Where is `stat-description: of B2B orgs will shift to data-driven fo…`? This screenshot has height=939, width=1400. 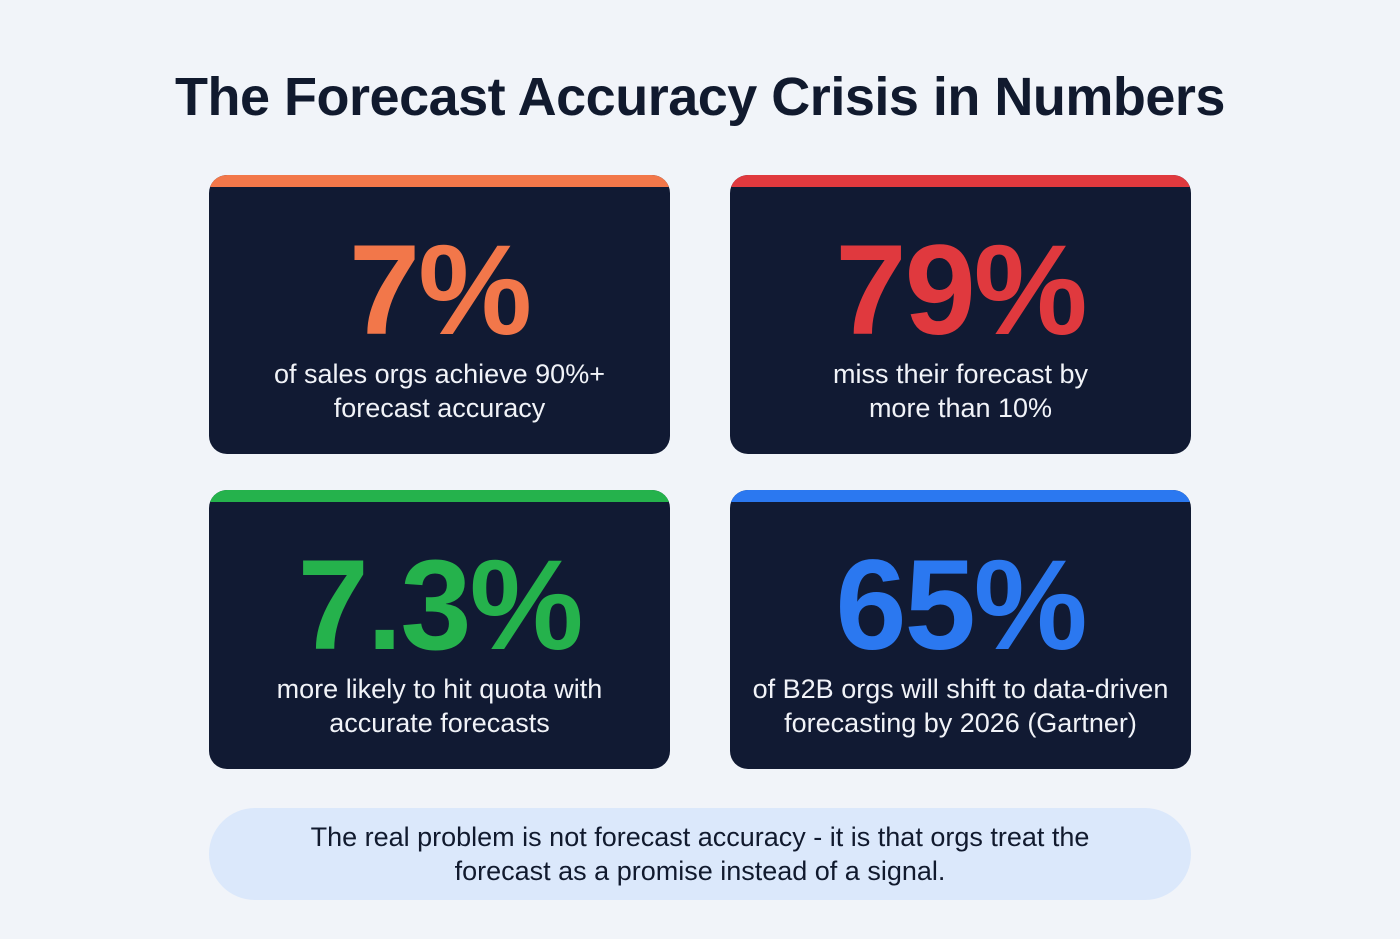
stat-description: of B2B orgs will shift to data-driven fo… is located at coordinates (960, 706).